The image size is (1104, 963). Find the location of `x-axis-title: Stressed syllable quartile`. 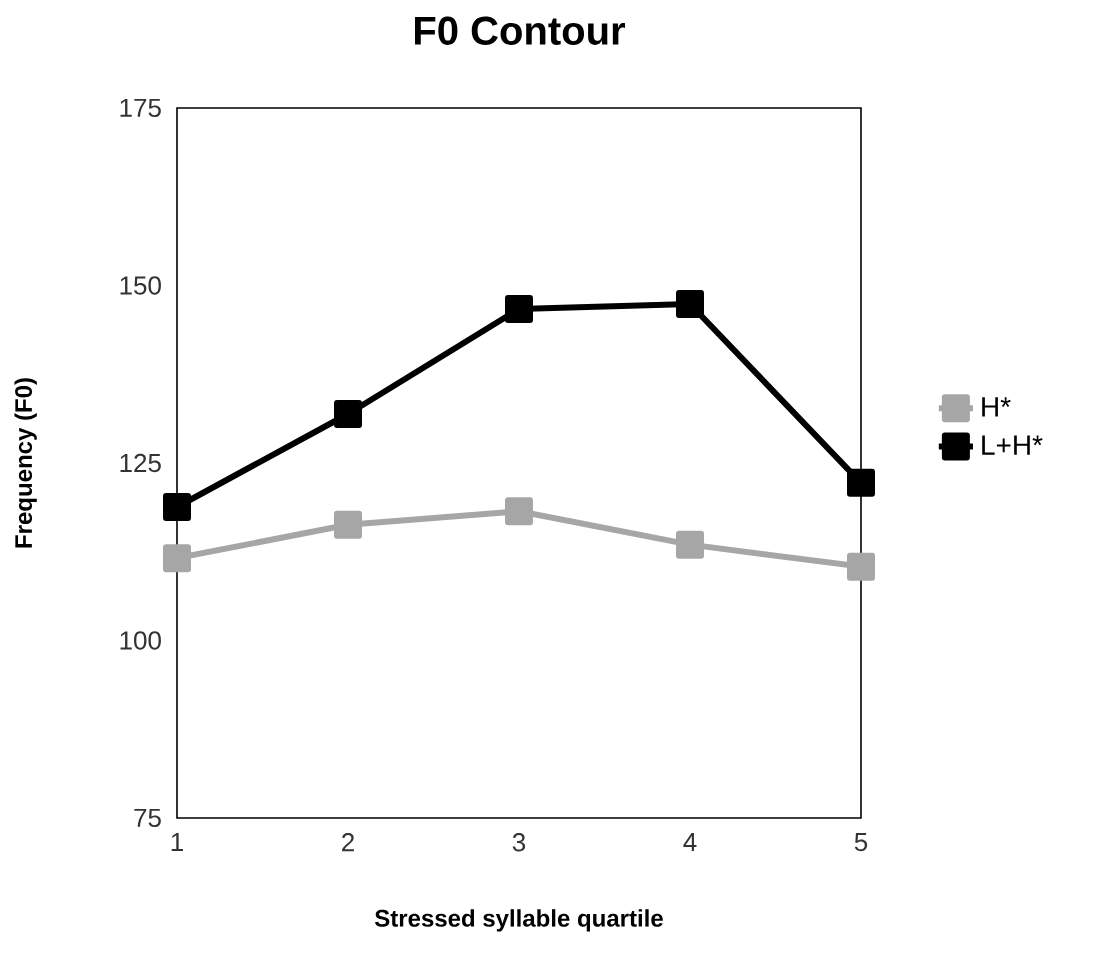

x-axis-title: Stressed syllable quartile is located at coordinates (518, 920).